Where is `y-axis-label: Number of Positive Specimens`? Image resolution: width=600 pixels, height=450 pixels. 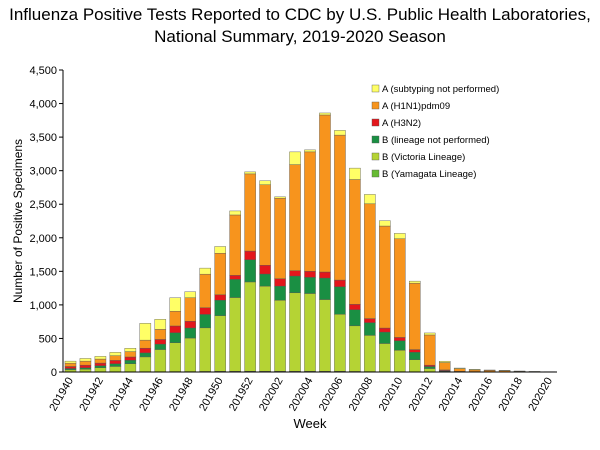 y-axis-label: Number of Positive Specimens is located at coordinates (18, 221).